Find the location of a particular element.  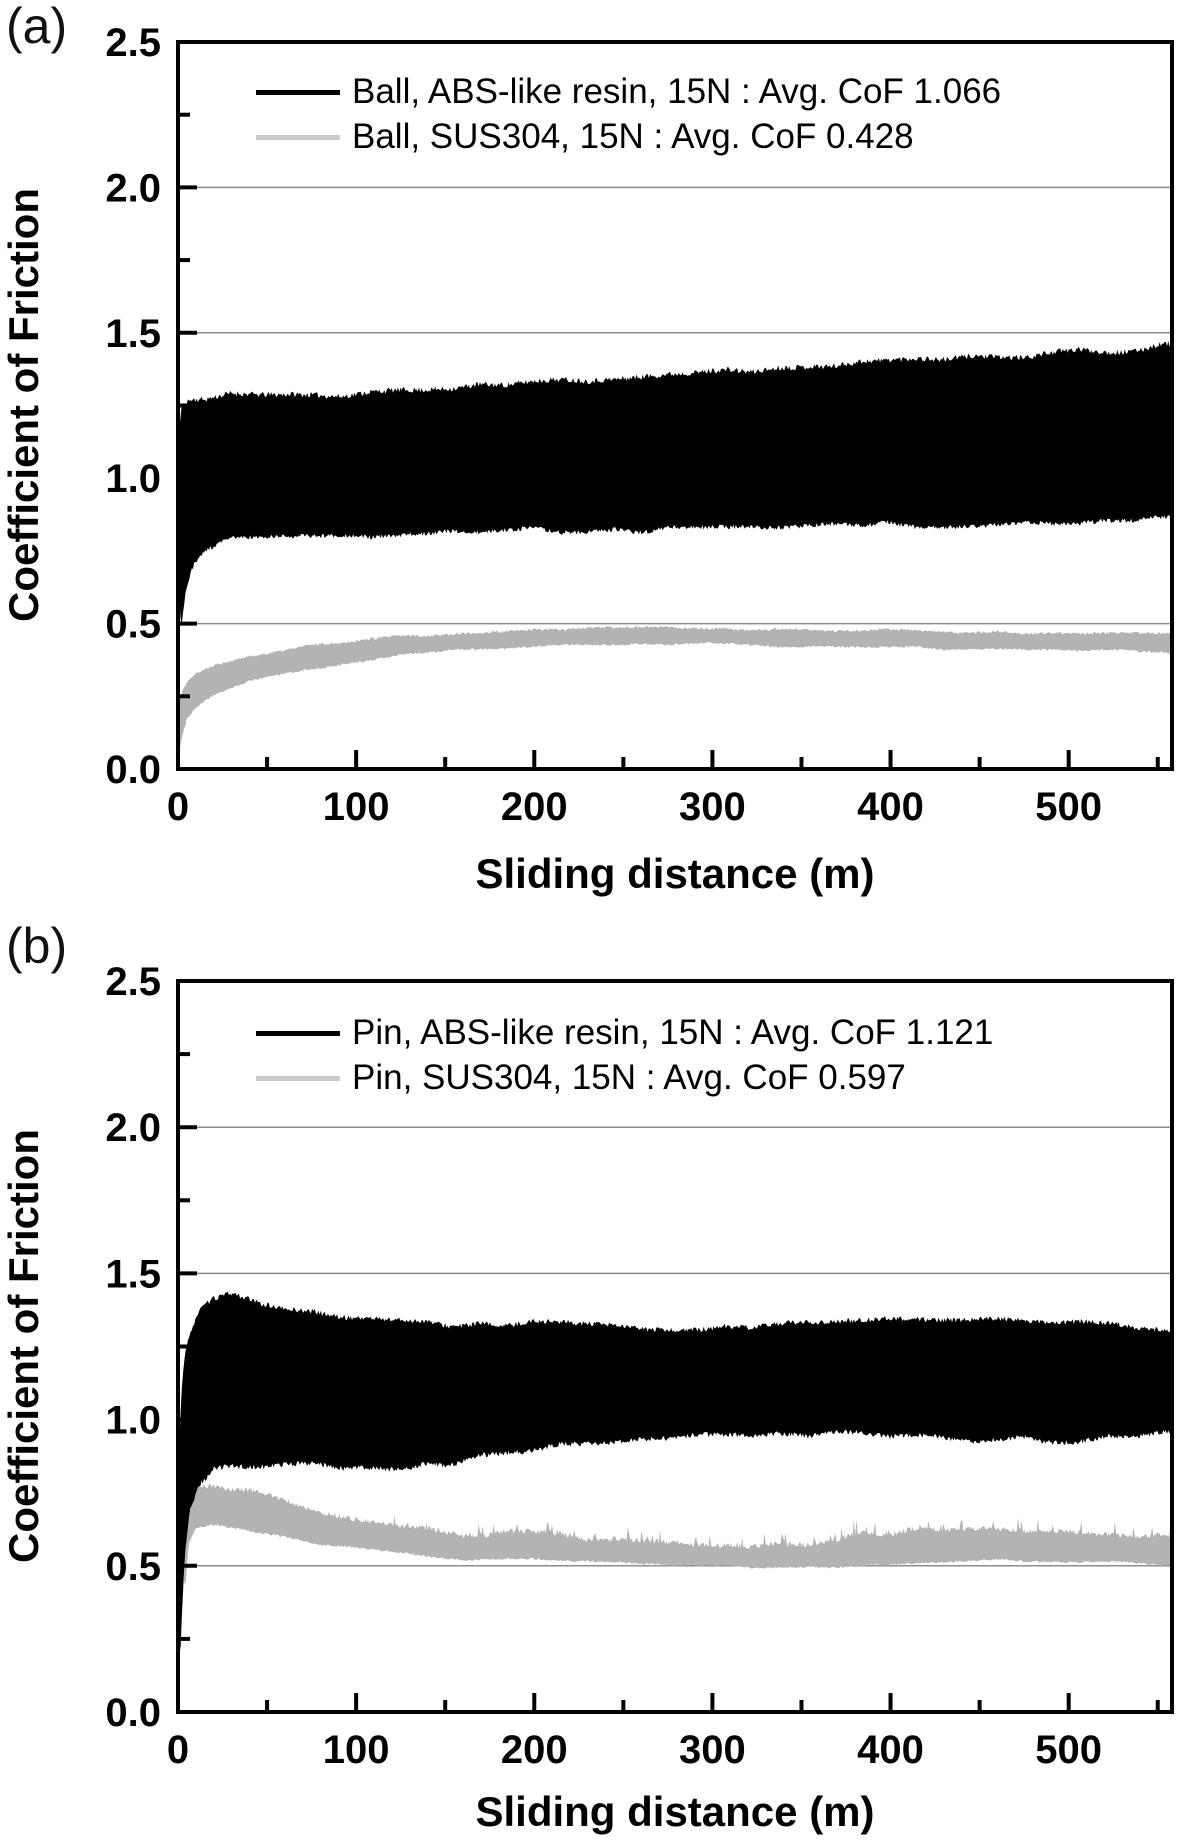

band-pin-sus304 is located at coordinates (675, 1531).